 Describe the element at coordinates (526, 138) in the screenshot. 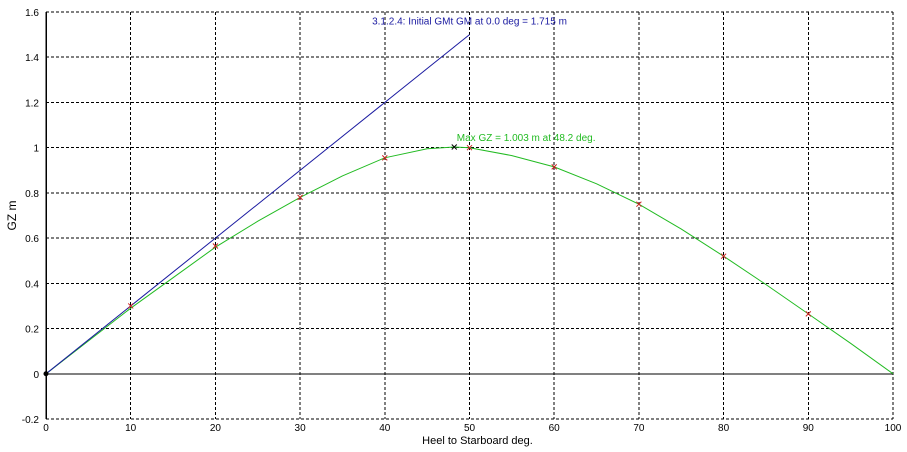

I see `max-gz-annotation: Max GZ = 1.003 m at 48.2 deg.` at that location.